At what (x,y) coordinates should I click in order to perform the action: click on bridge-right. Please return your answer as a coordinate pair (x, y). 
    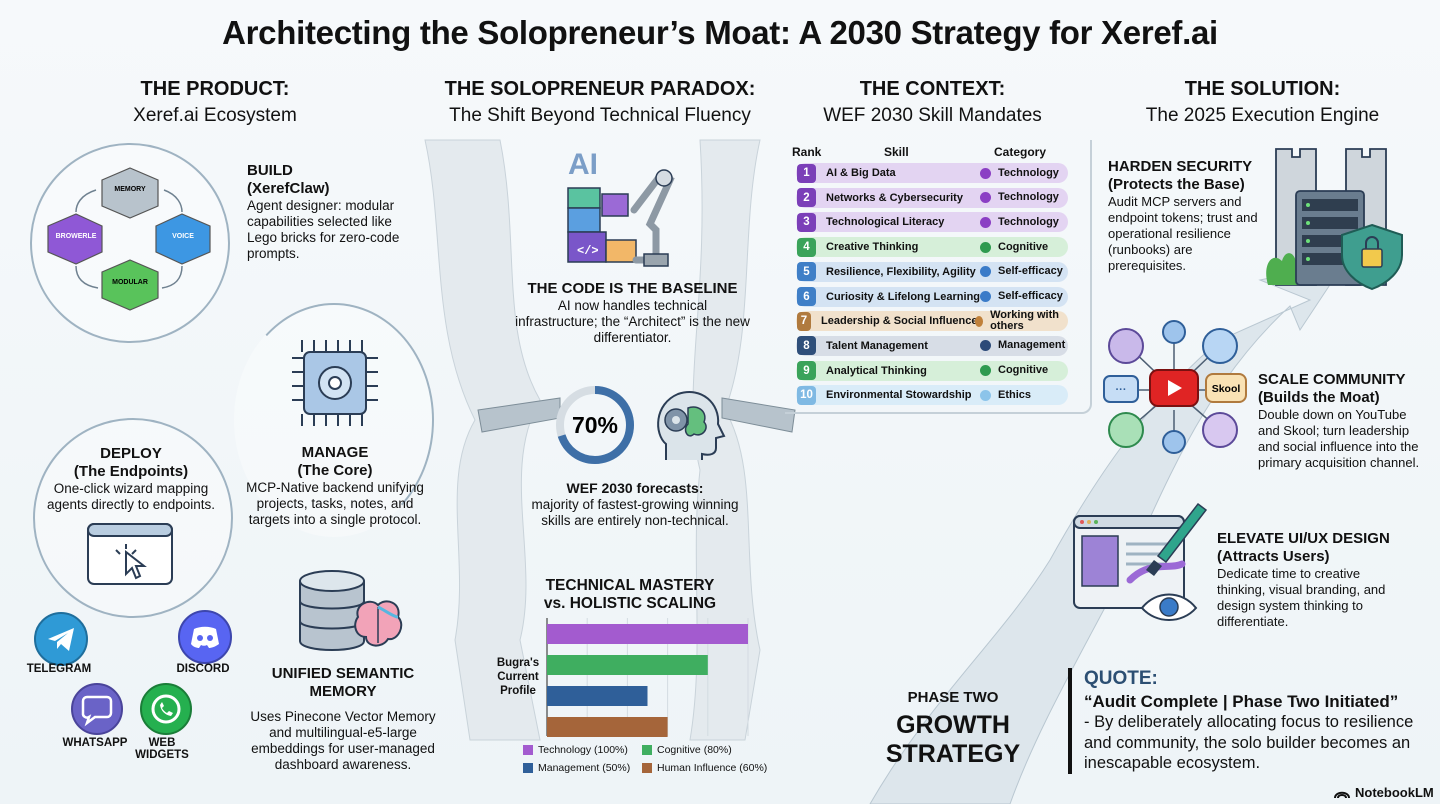
    Looking at the image, I should click on (758, 415).